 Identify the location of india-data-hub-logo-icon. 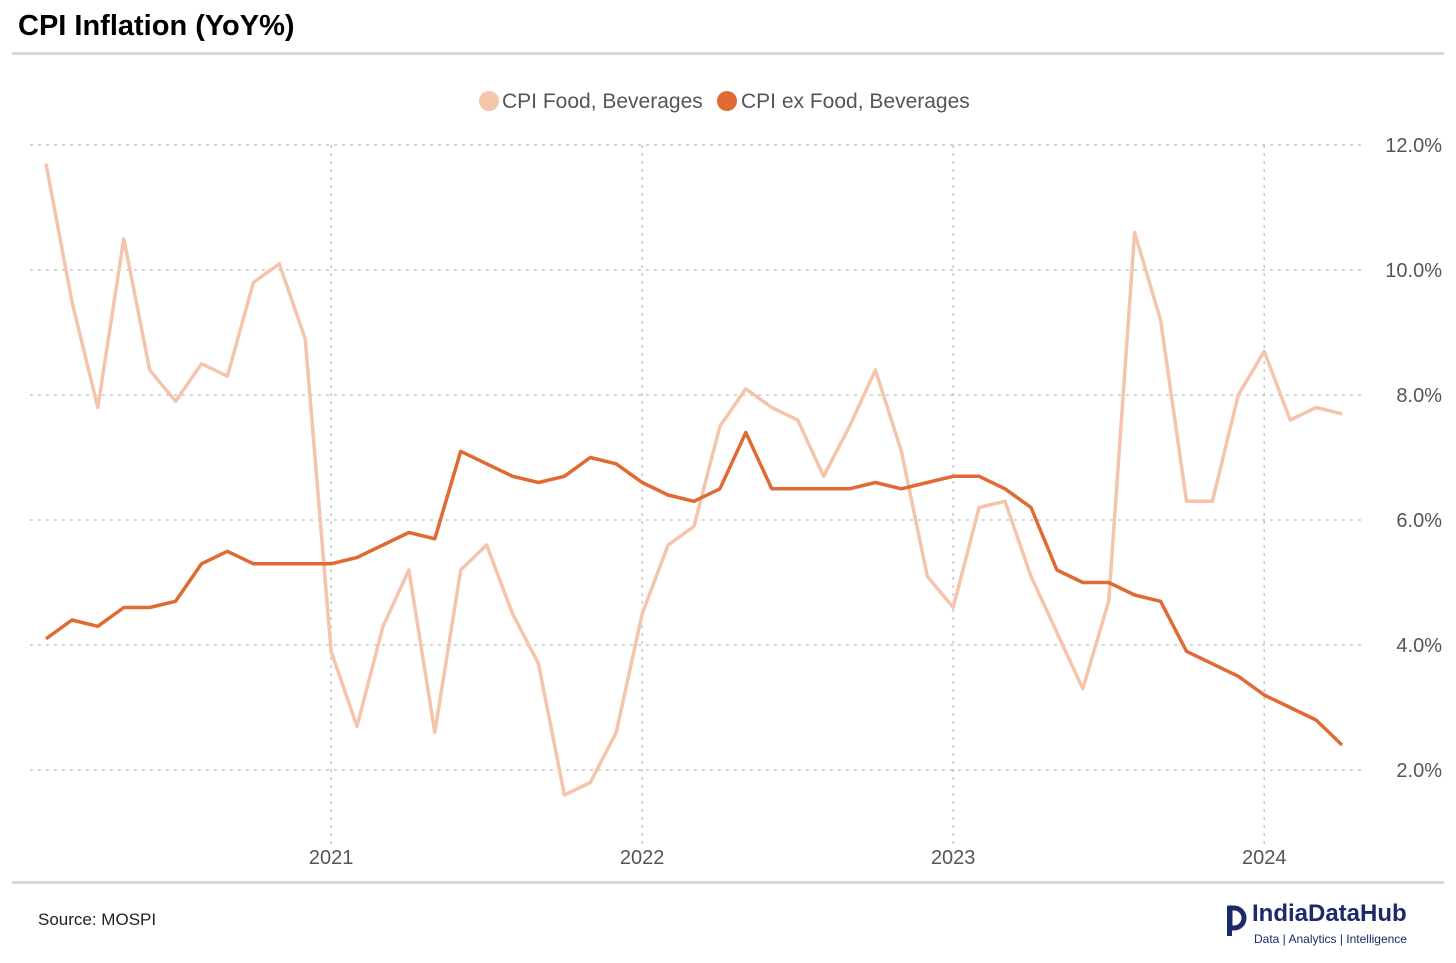
(1237, 920).